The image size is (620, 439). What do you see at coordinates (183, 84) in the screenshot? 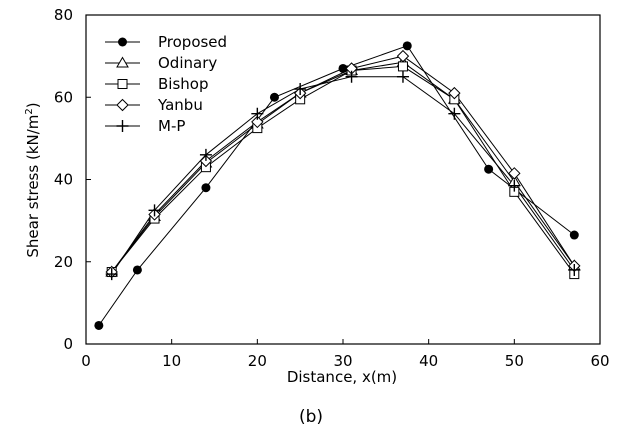
I see `legend-label: Bishop` at bounding box center [183, 84].